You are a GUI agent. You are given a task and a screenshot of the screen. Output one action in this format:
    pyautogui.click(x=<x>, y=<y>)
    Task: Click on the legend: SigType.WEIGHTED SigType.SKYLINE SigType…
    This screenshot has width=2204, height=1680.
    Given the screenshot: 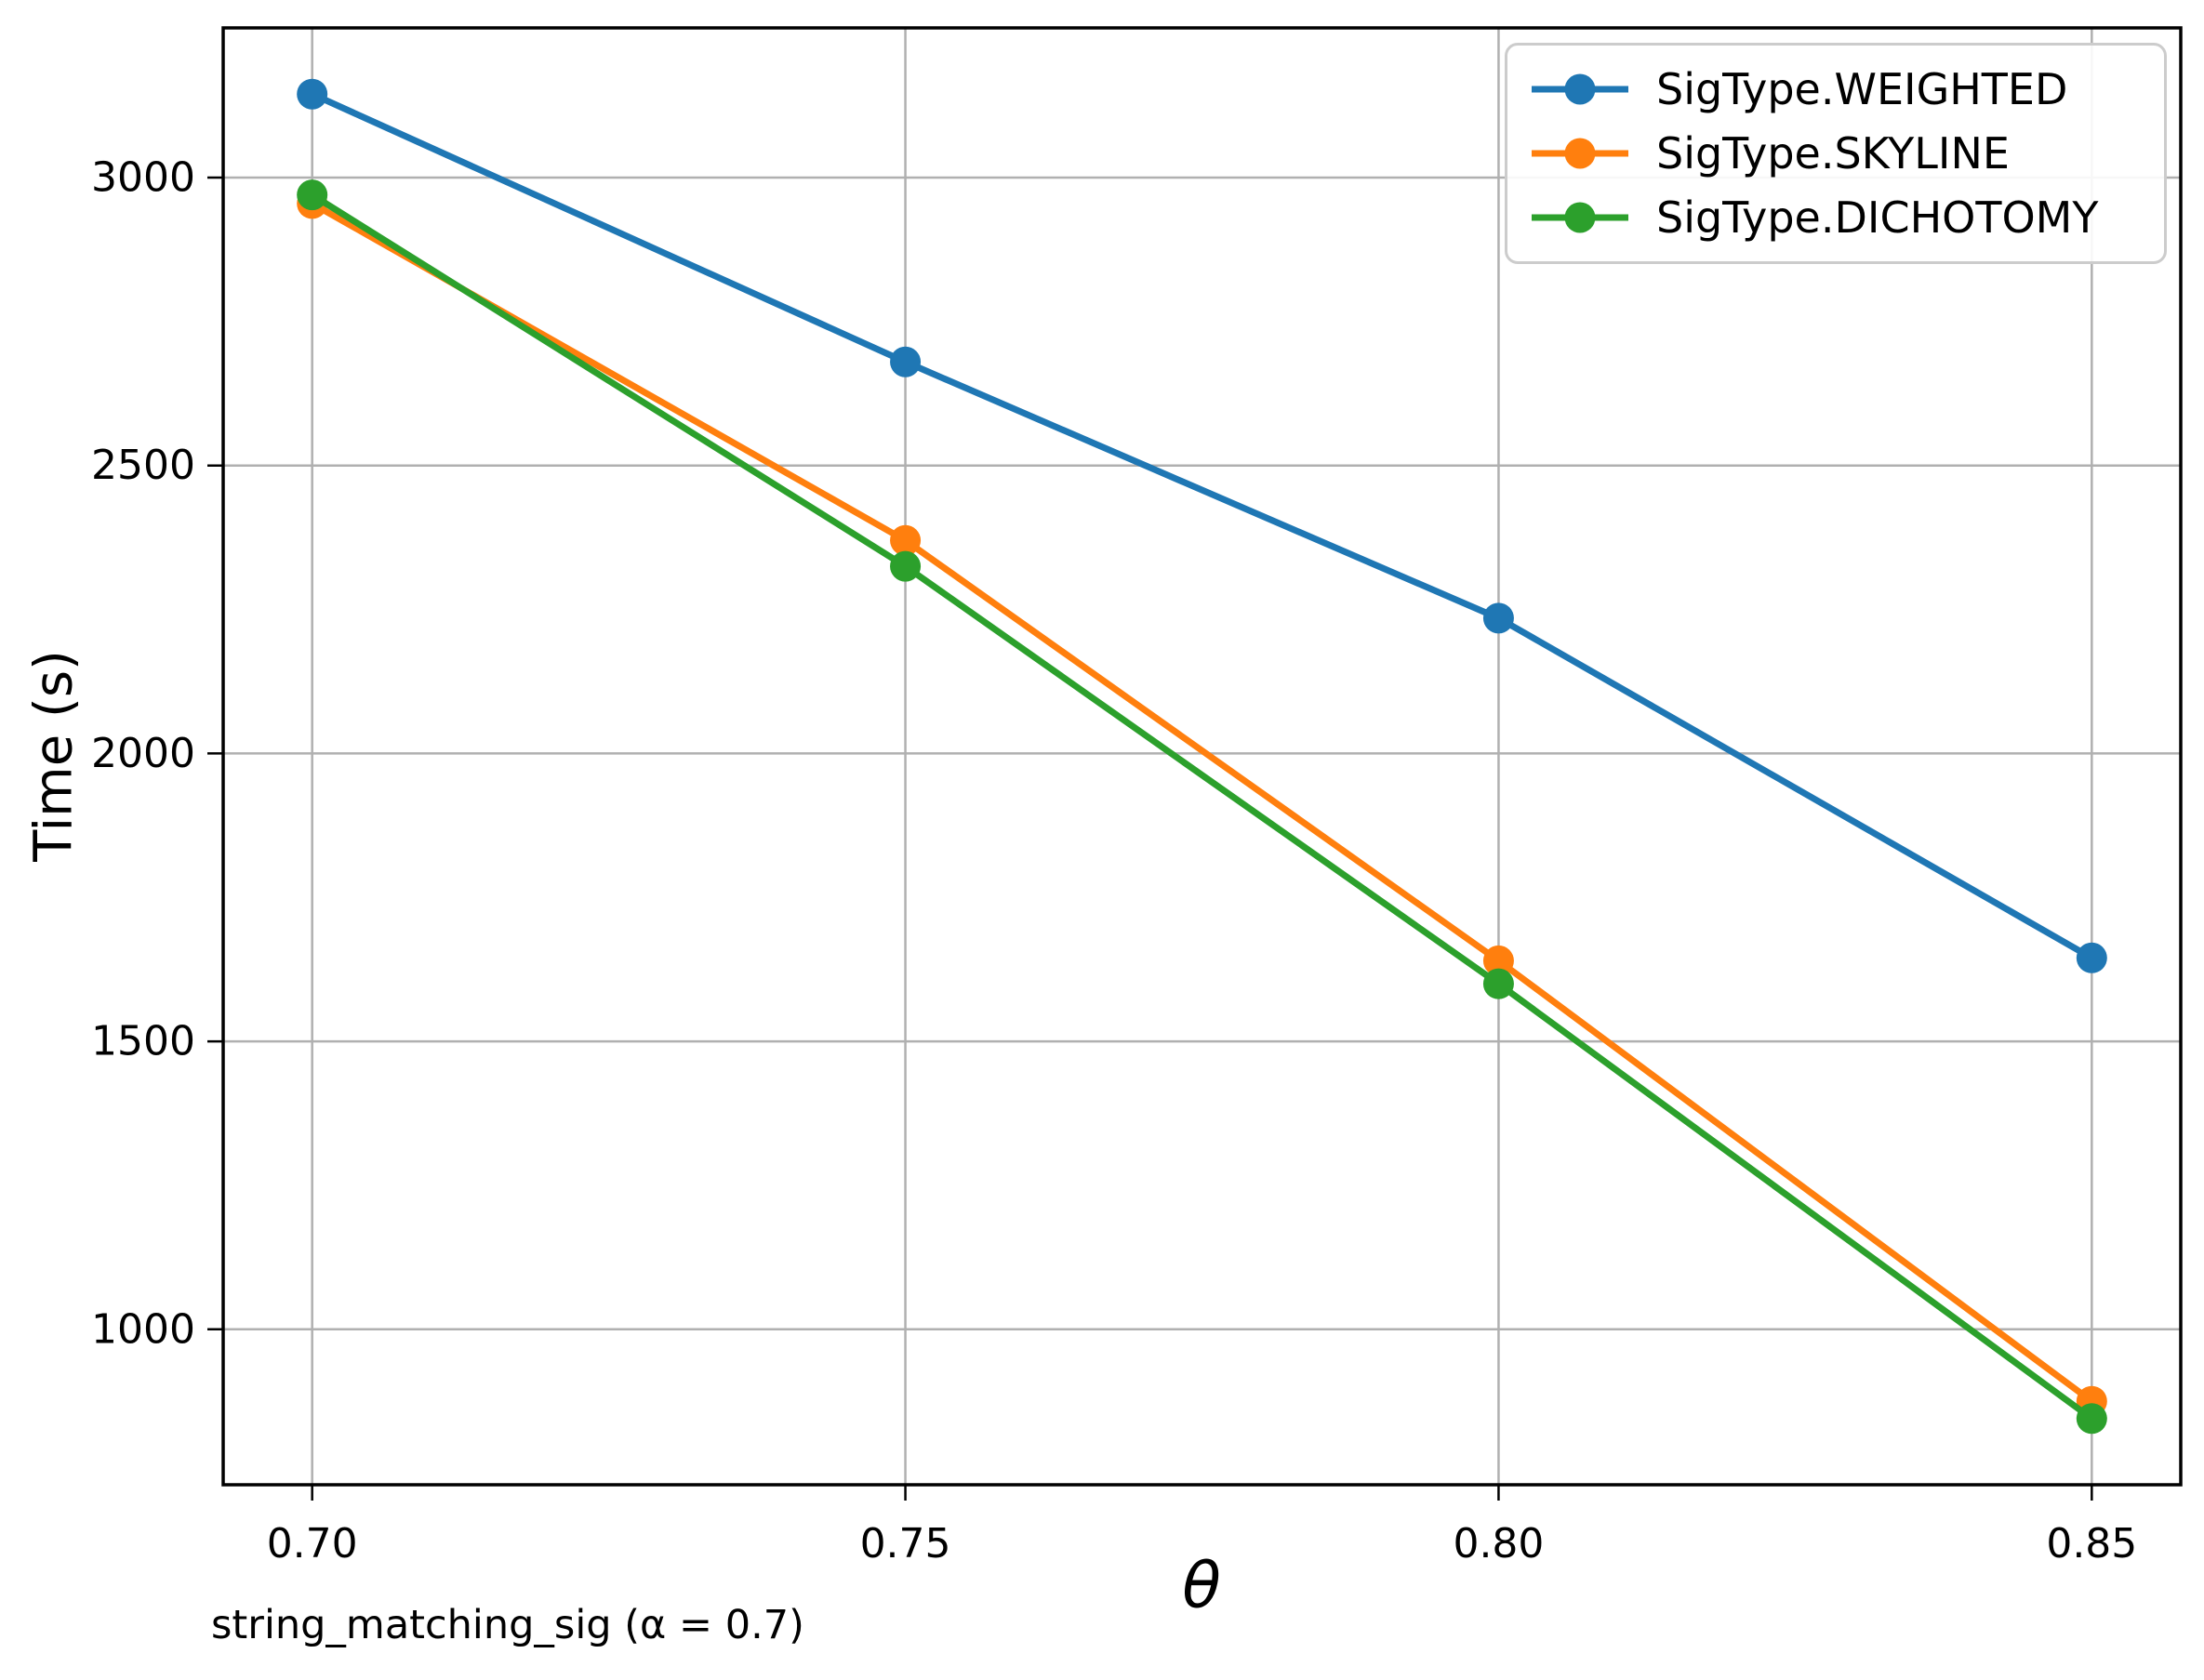 What is the action you would take?
    pyautogui.click(x=1836, y=153)
    